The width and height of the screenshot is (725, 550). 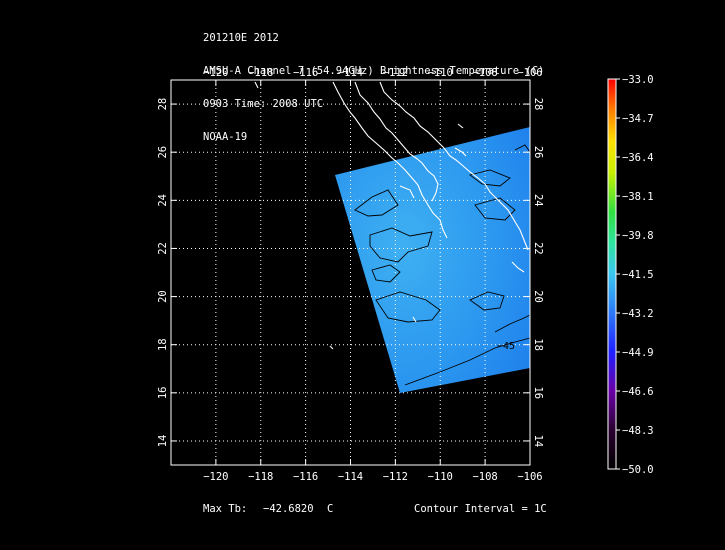 What do you see at coordinates (163, 104) in the screenshot?
I see `lat-tick-label-left: 28` at bounding box center [163, 104].